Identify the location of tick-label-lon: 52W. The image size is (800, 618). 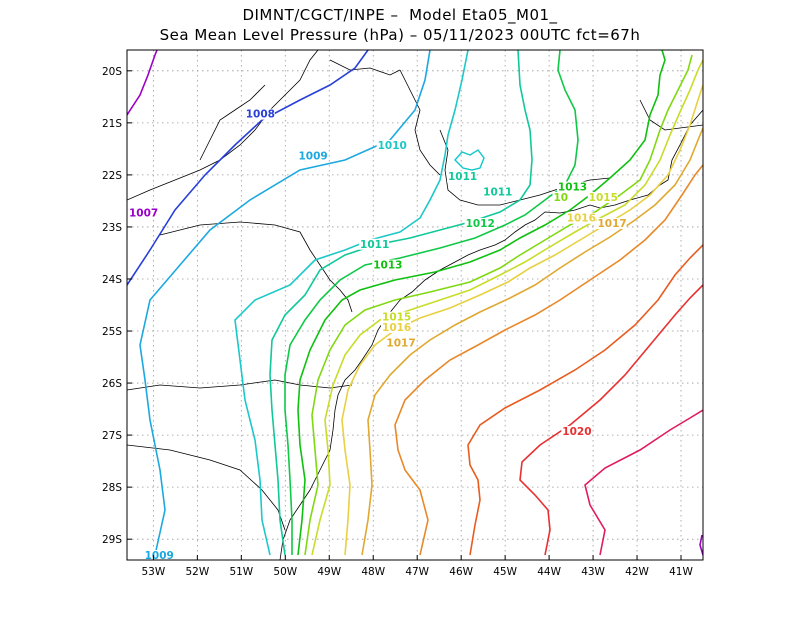
(197, 572).